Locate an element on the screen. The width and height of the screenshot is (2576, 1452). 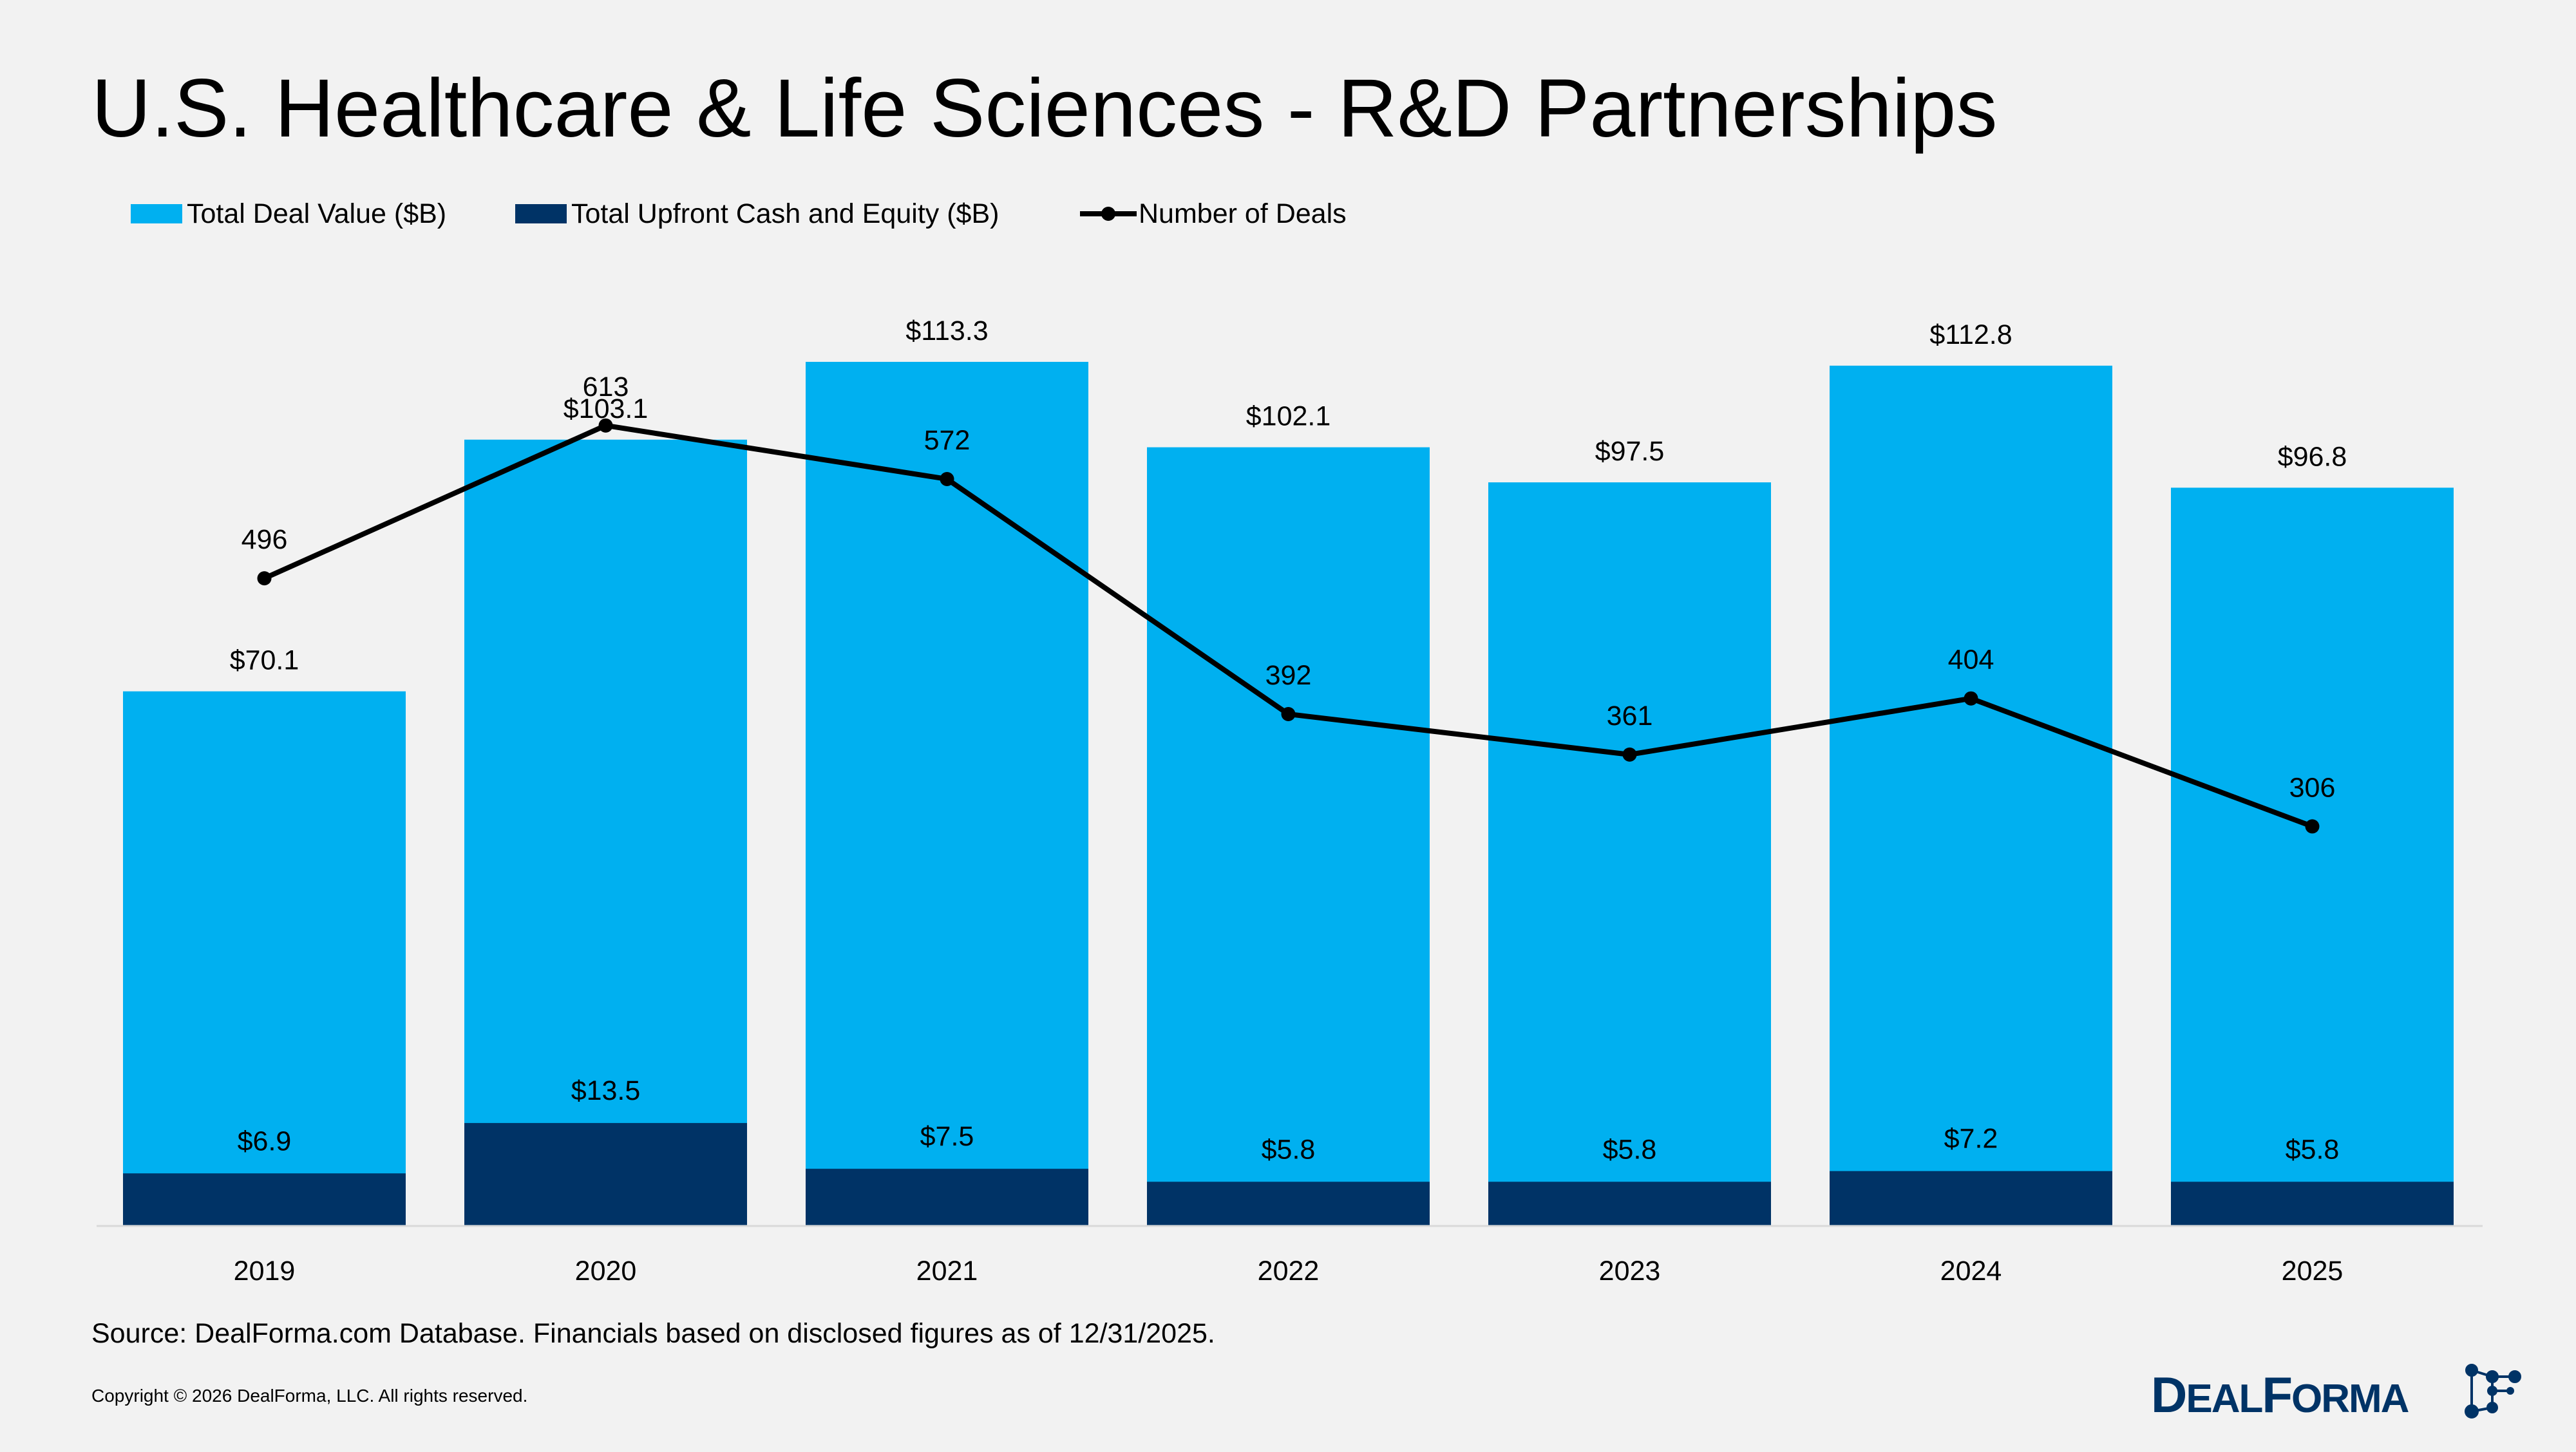
legend-label-upfront: Total Upfront Cash and Equity ($B) is located at coordinates (785, 213).